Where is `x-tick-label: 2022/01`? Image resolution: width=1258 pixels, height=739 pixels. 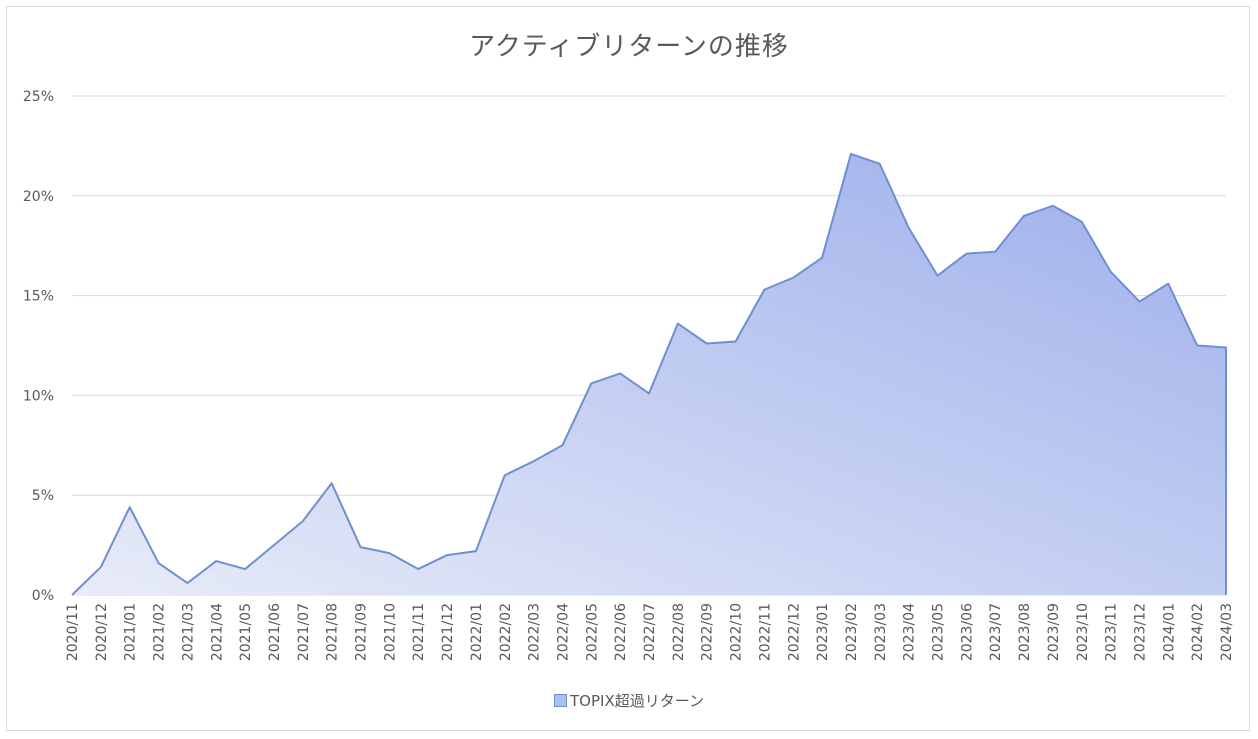
x-tick-label: 2022/01 is located at coordinates (477, 632).